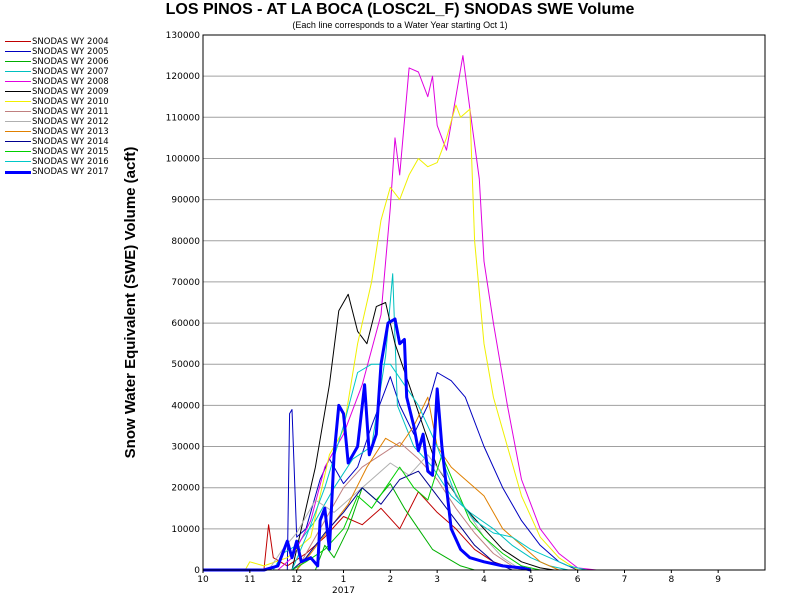 This screenshot has width=800, height=600. I want to click on x-tick-label: 10, so click(203, 580).